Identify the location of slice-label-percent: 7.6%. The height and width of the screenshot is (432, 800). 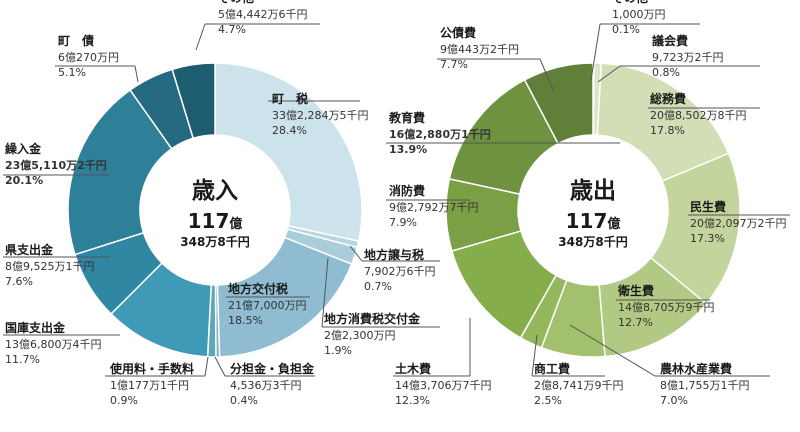
(19, 281).